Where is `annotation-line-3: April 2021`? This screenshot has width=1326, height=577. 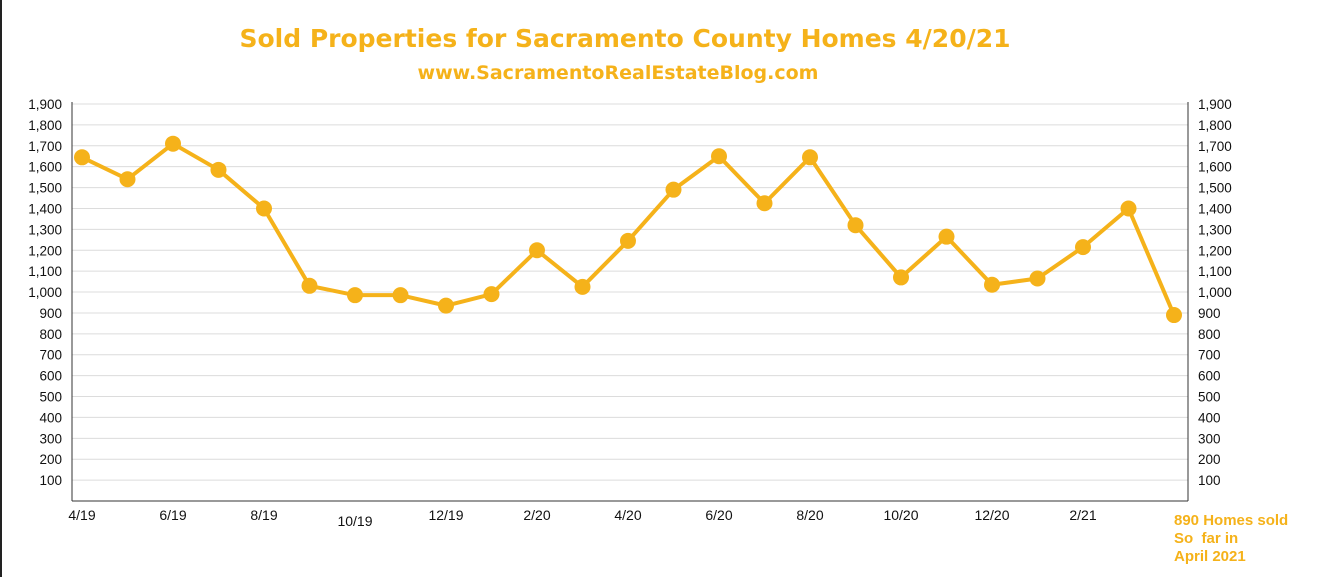 annotation-line-3: April 2021 is located at coordinates (1210, 556).